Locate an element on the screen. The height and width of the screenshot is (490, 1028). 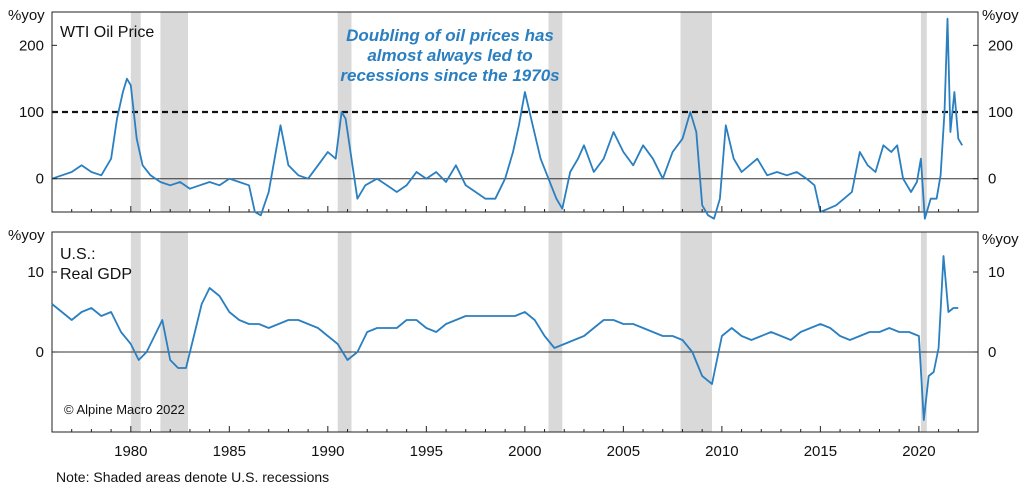
top-left-unit-label: %yoy is located at coordinates (26, 15).